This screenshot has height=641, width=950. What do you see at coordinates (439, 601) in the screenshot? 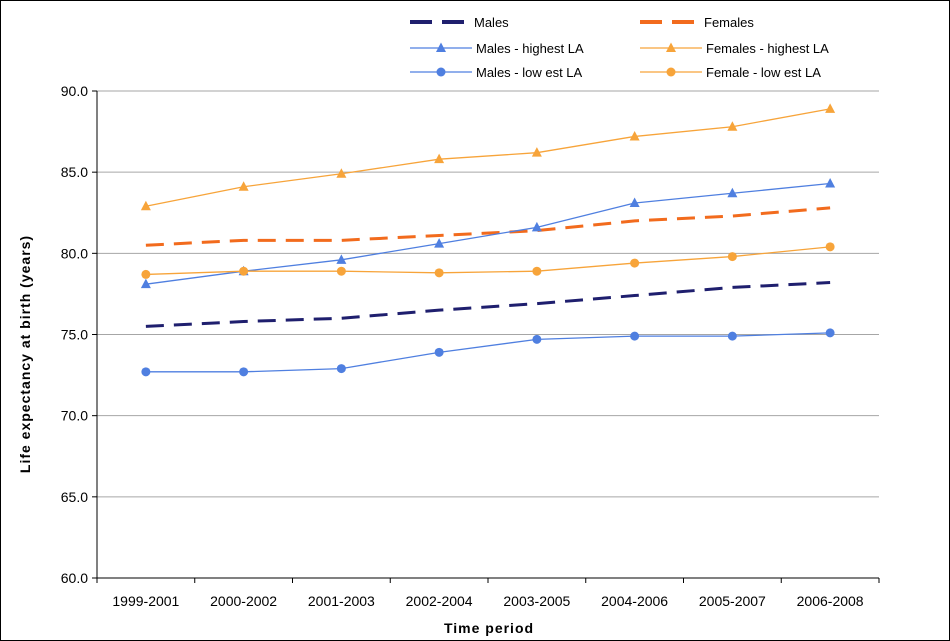
I see `x-tick-label: 2002-2004` at bounding box center [439, 601].